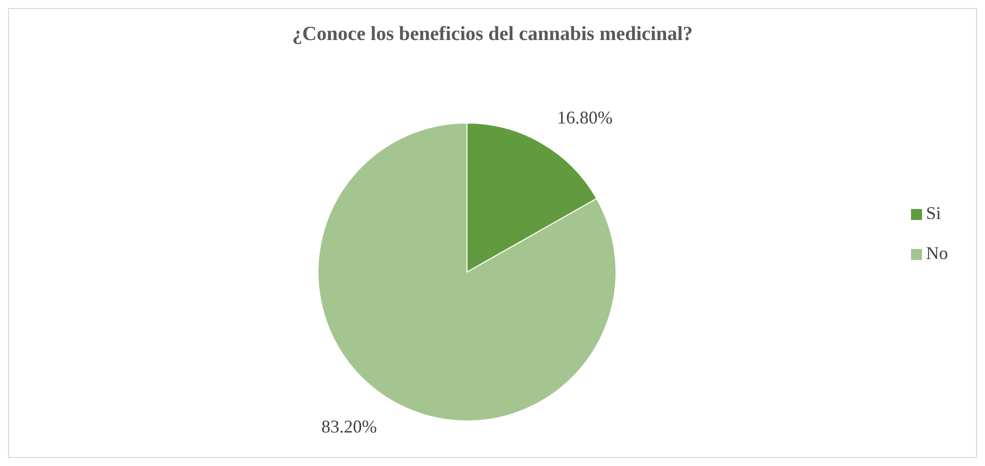  I want to click on data-label: 16.80%, so click(585, 117).